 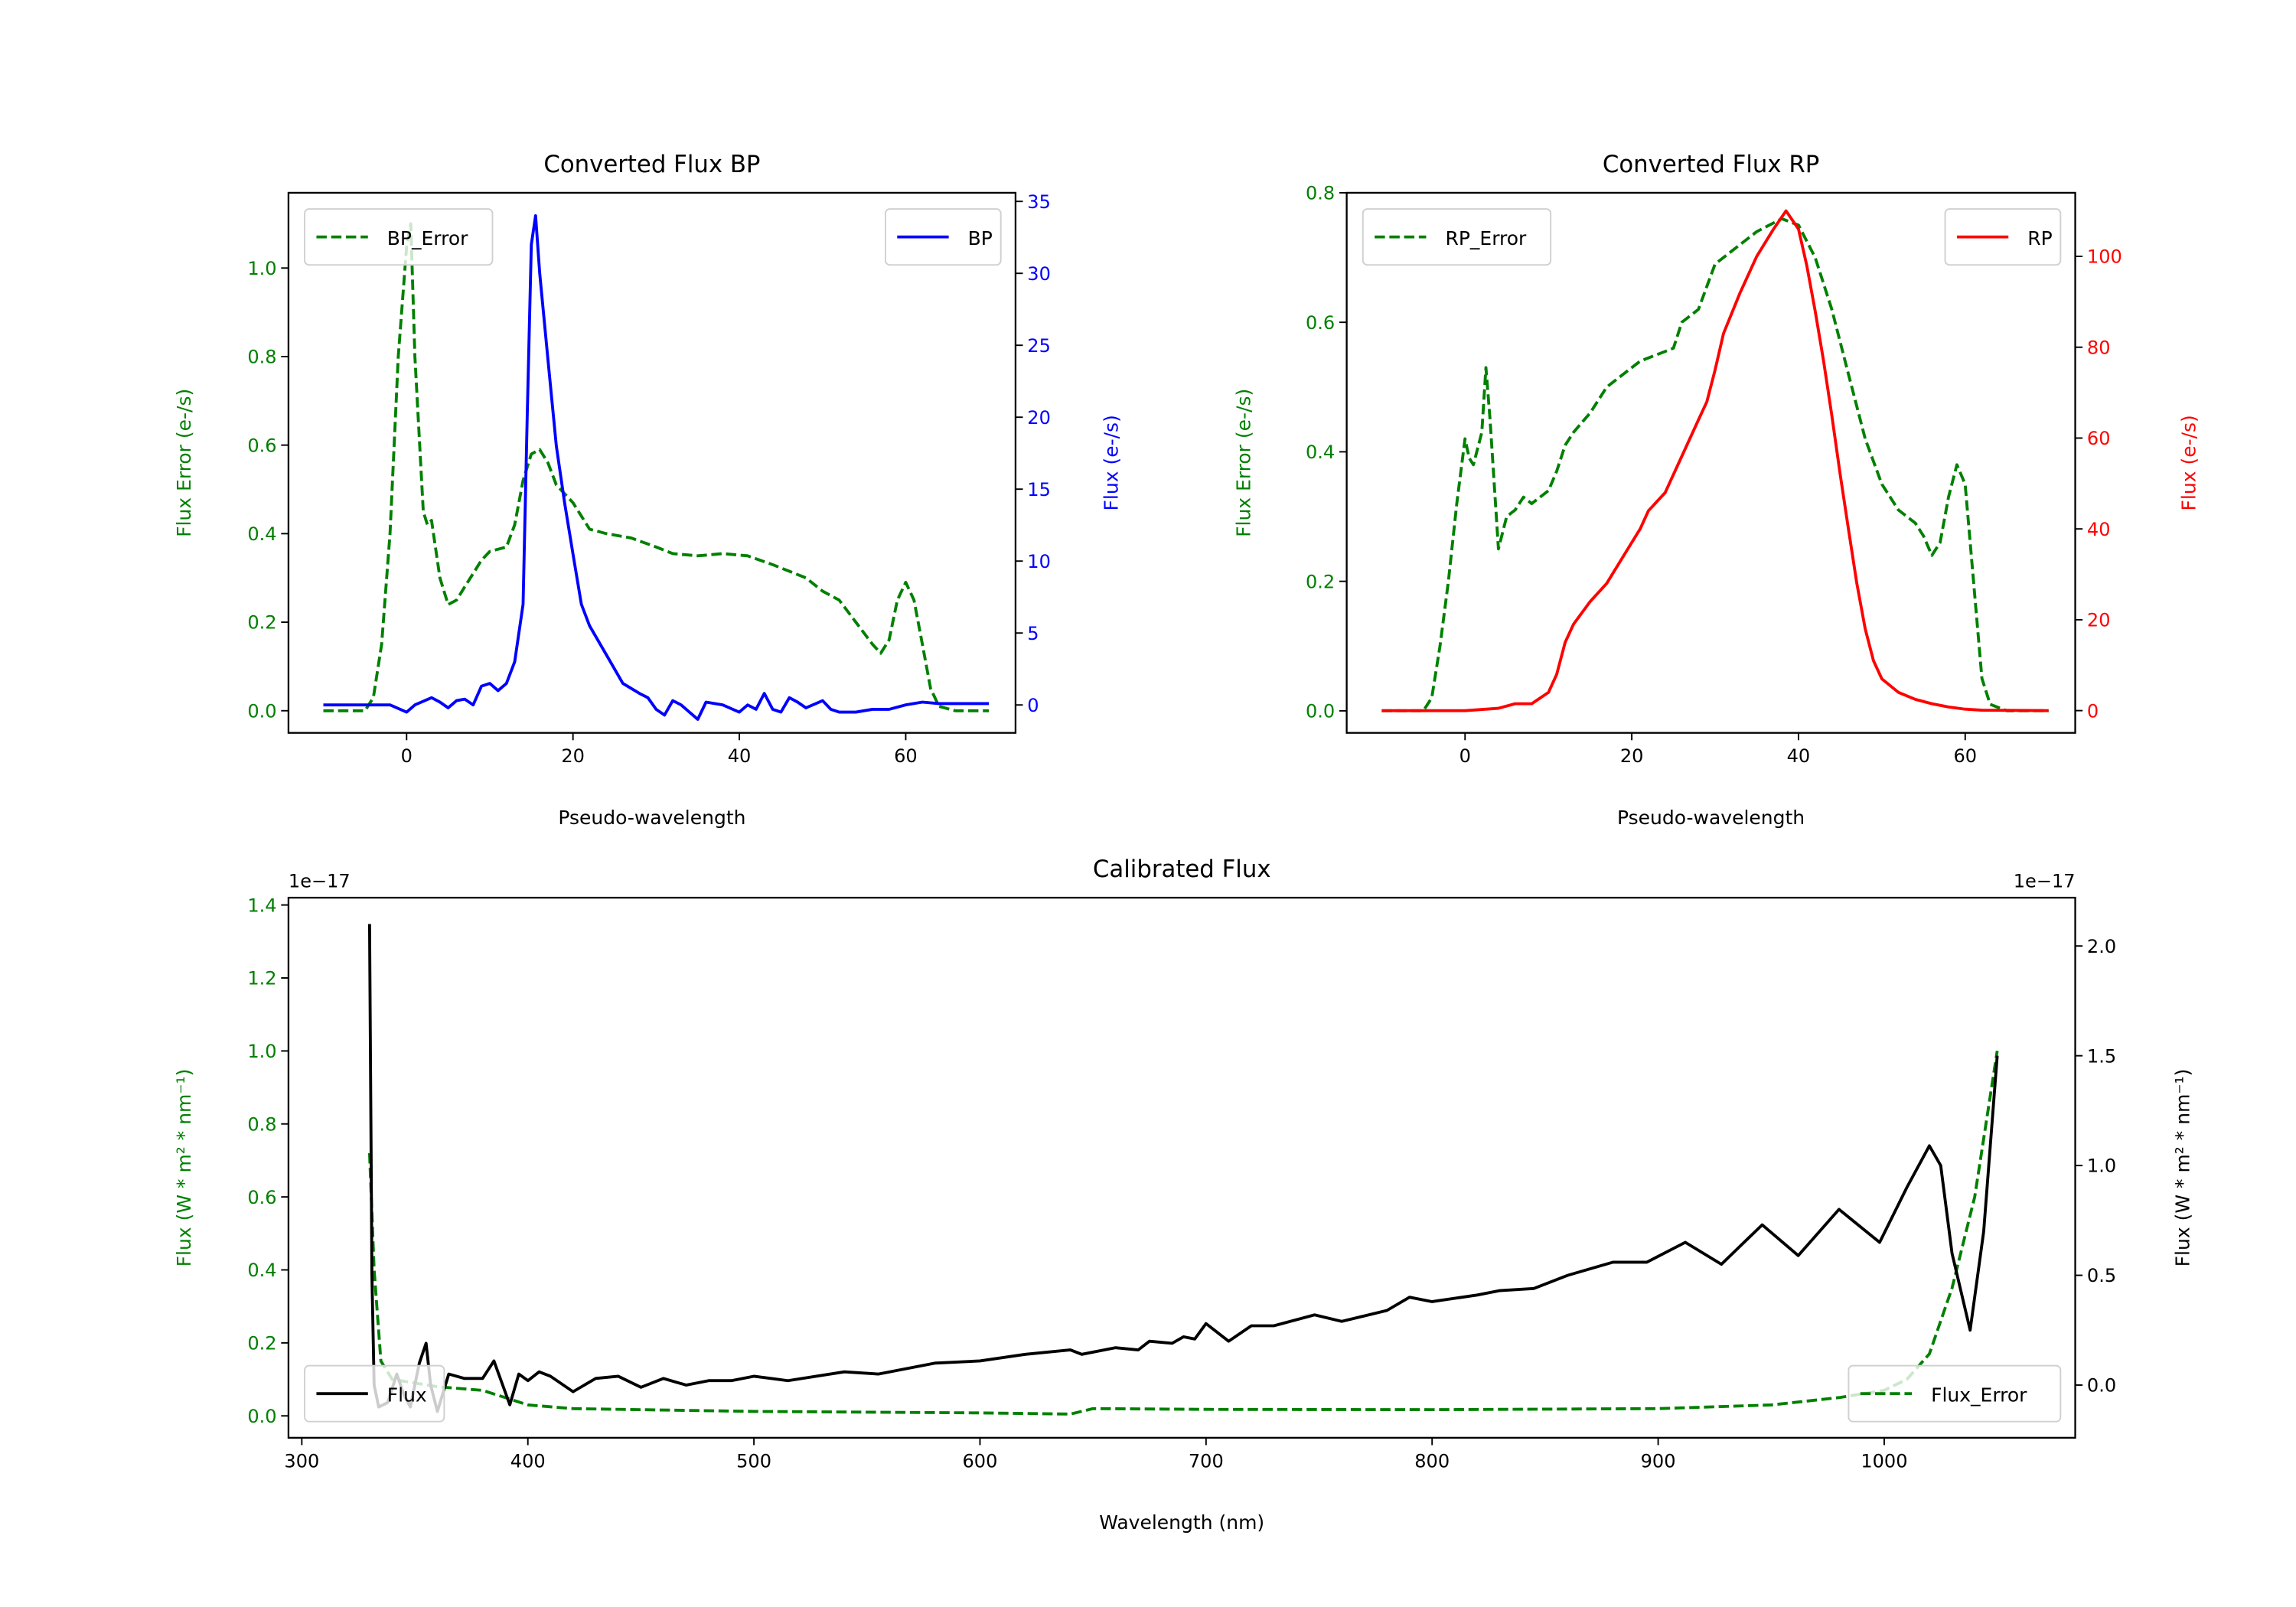 What do you see at coordinates (1033, 633) in the screenshot?
I see `y-right-tick-label: 5` at bounding box center [1033, 633].